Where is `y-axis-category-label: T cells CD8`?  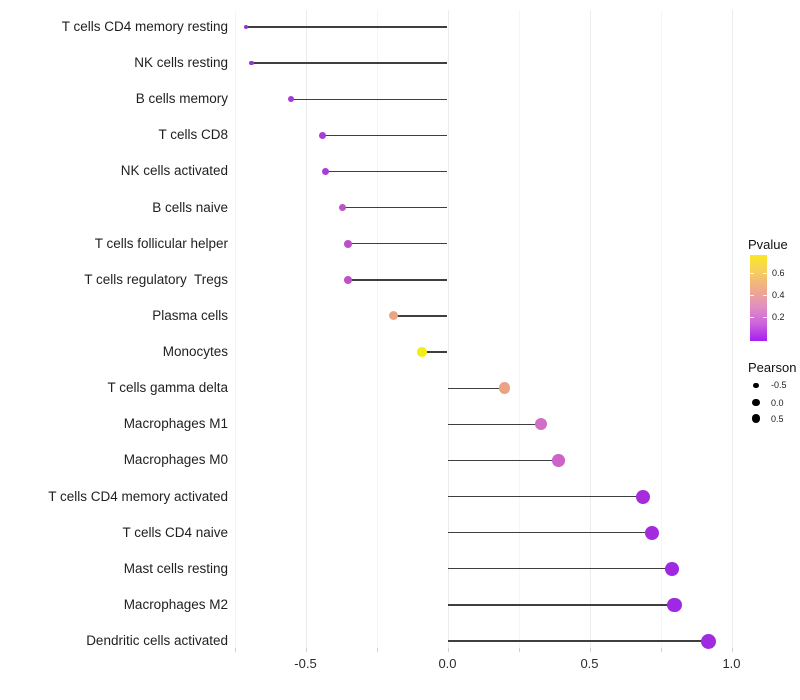 y-axis-category-label: T cells CD8 is located at coordinates (193, 135).